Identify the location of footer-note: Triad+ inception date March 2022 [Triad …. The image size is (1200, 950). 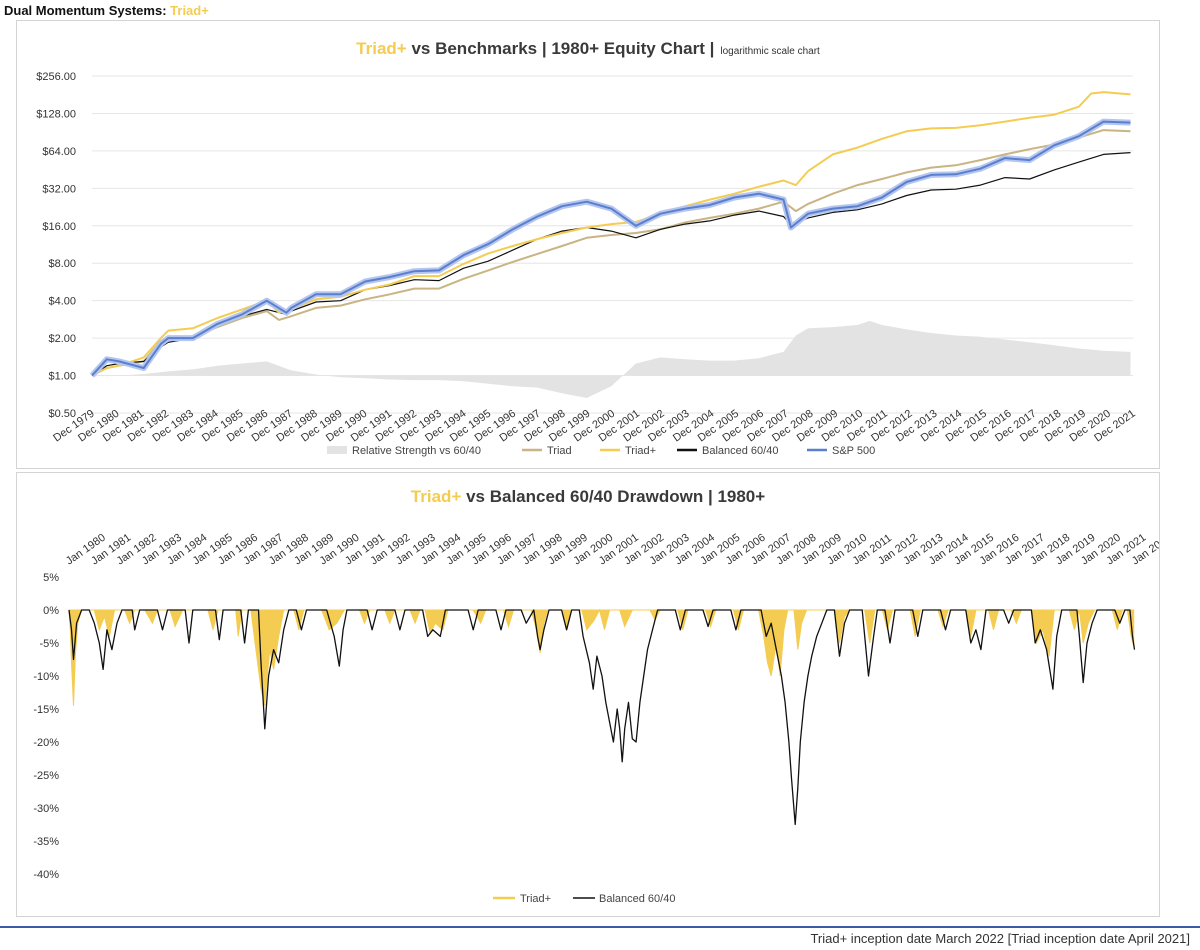
(1000, 938).